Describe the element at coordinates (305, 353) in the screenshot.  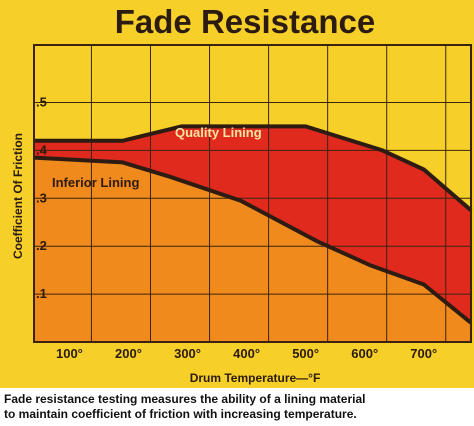
I see `x-tick-label: 500°` at that location.